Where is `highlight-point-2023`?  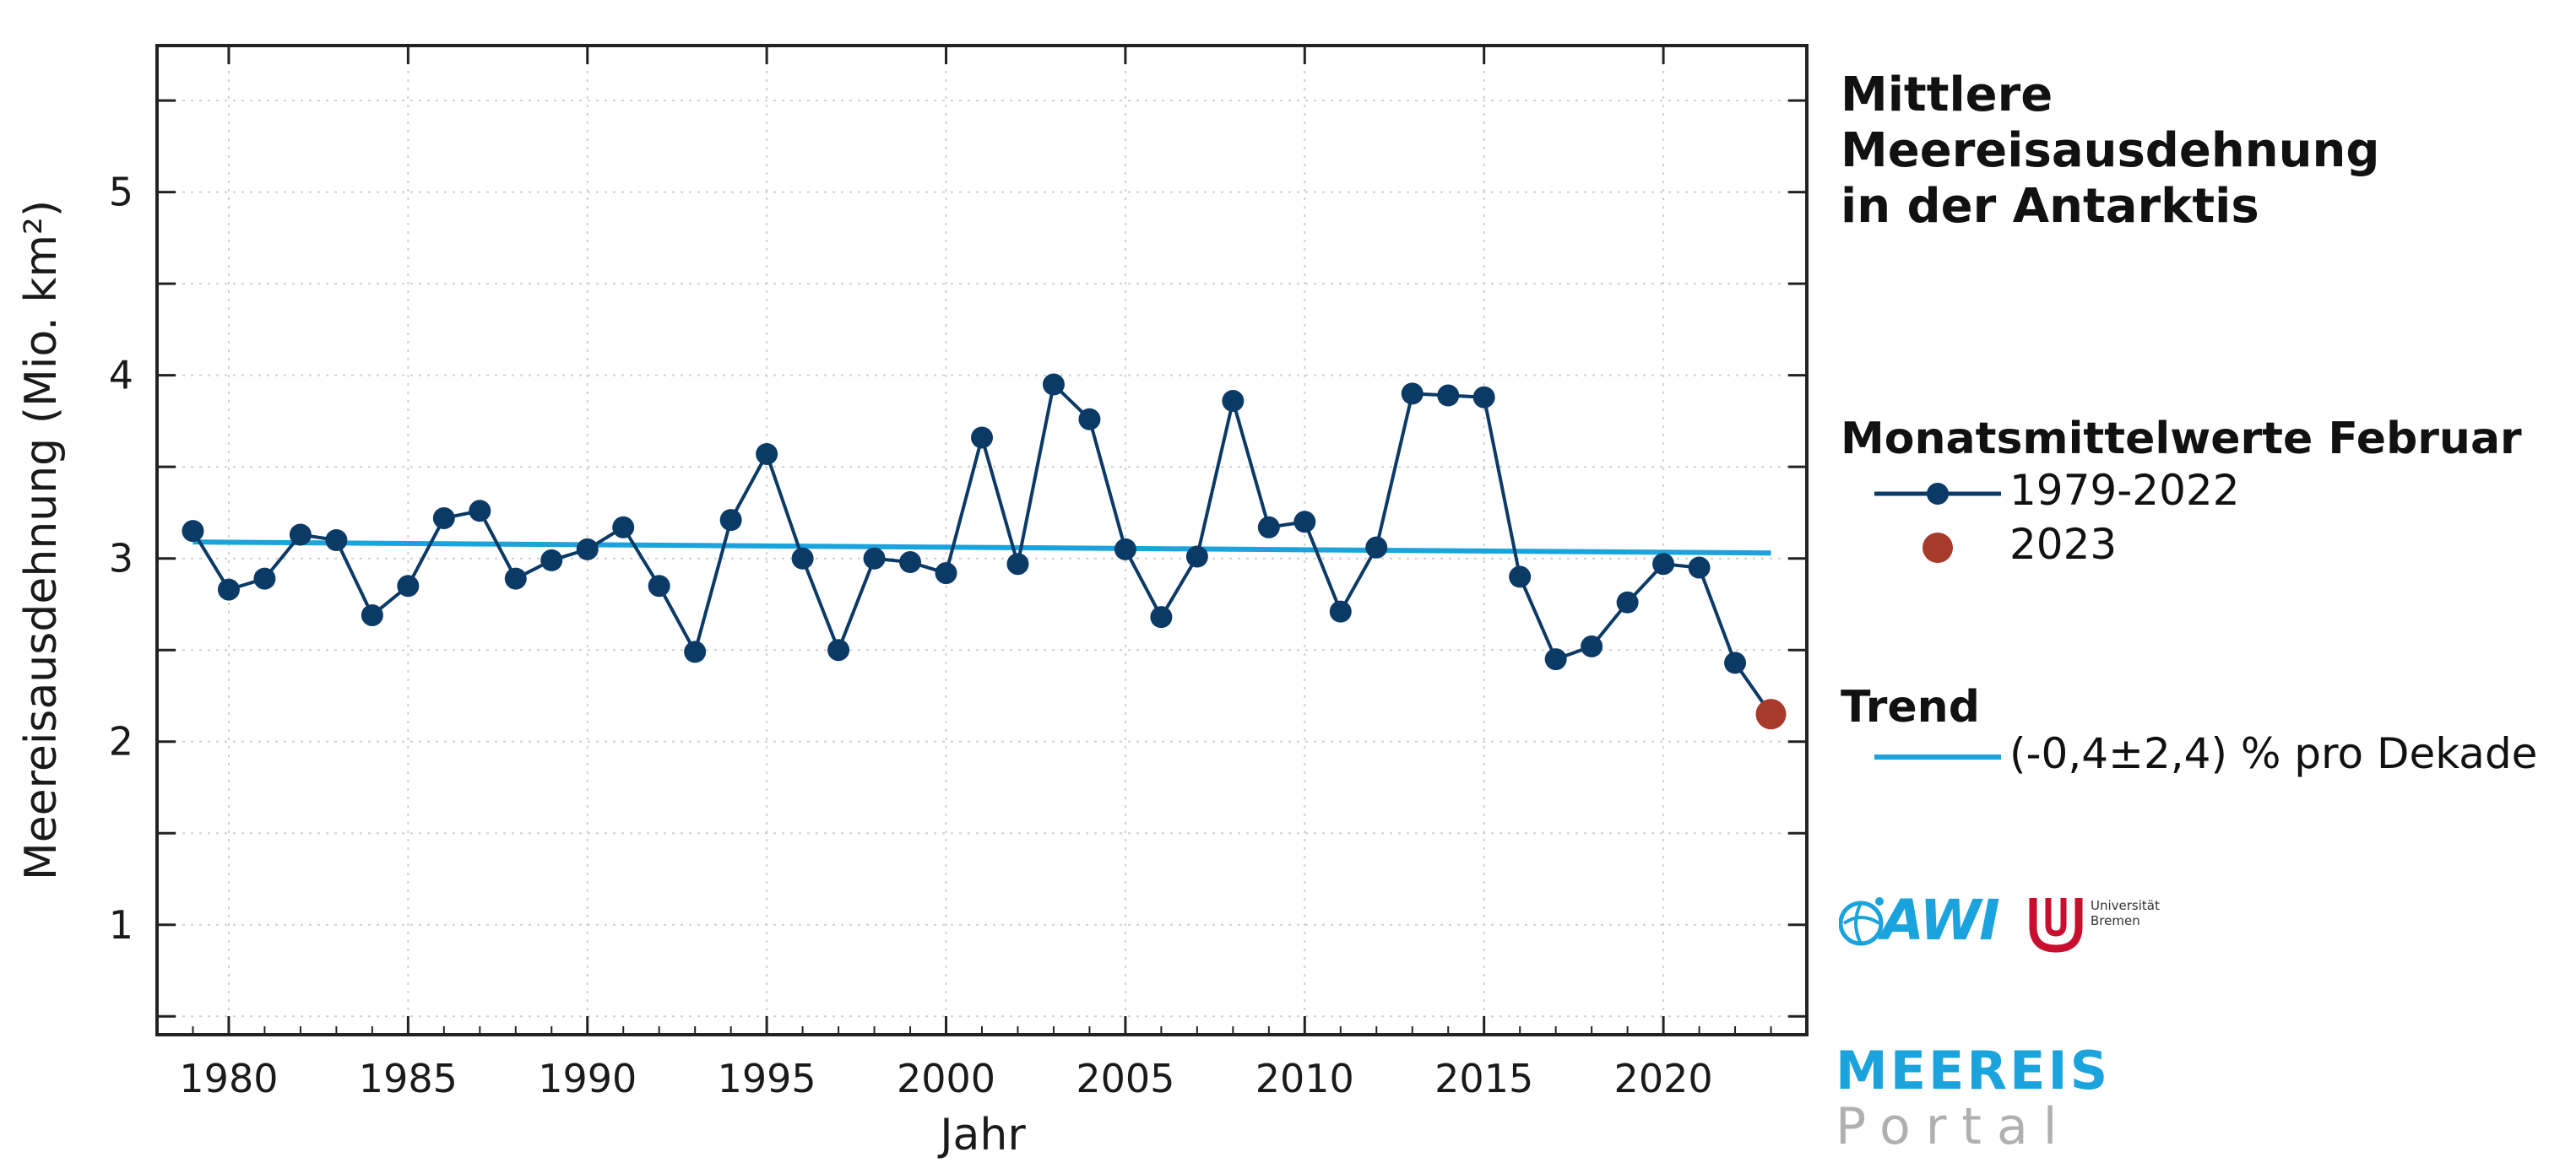
highlight-point-2023 is located at coordinates (1771, 715).